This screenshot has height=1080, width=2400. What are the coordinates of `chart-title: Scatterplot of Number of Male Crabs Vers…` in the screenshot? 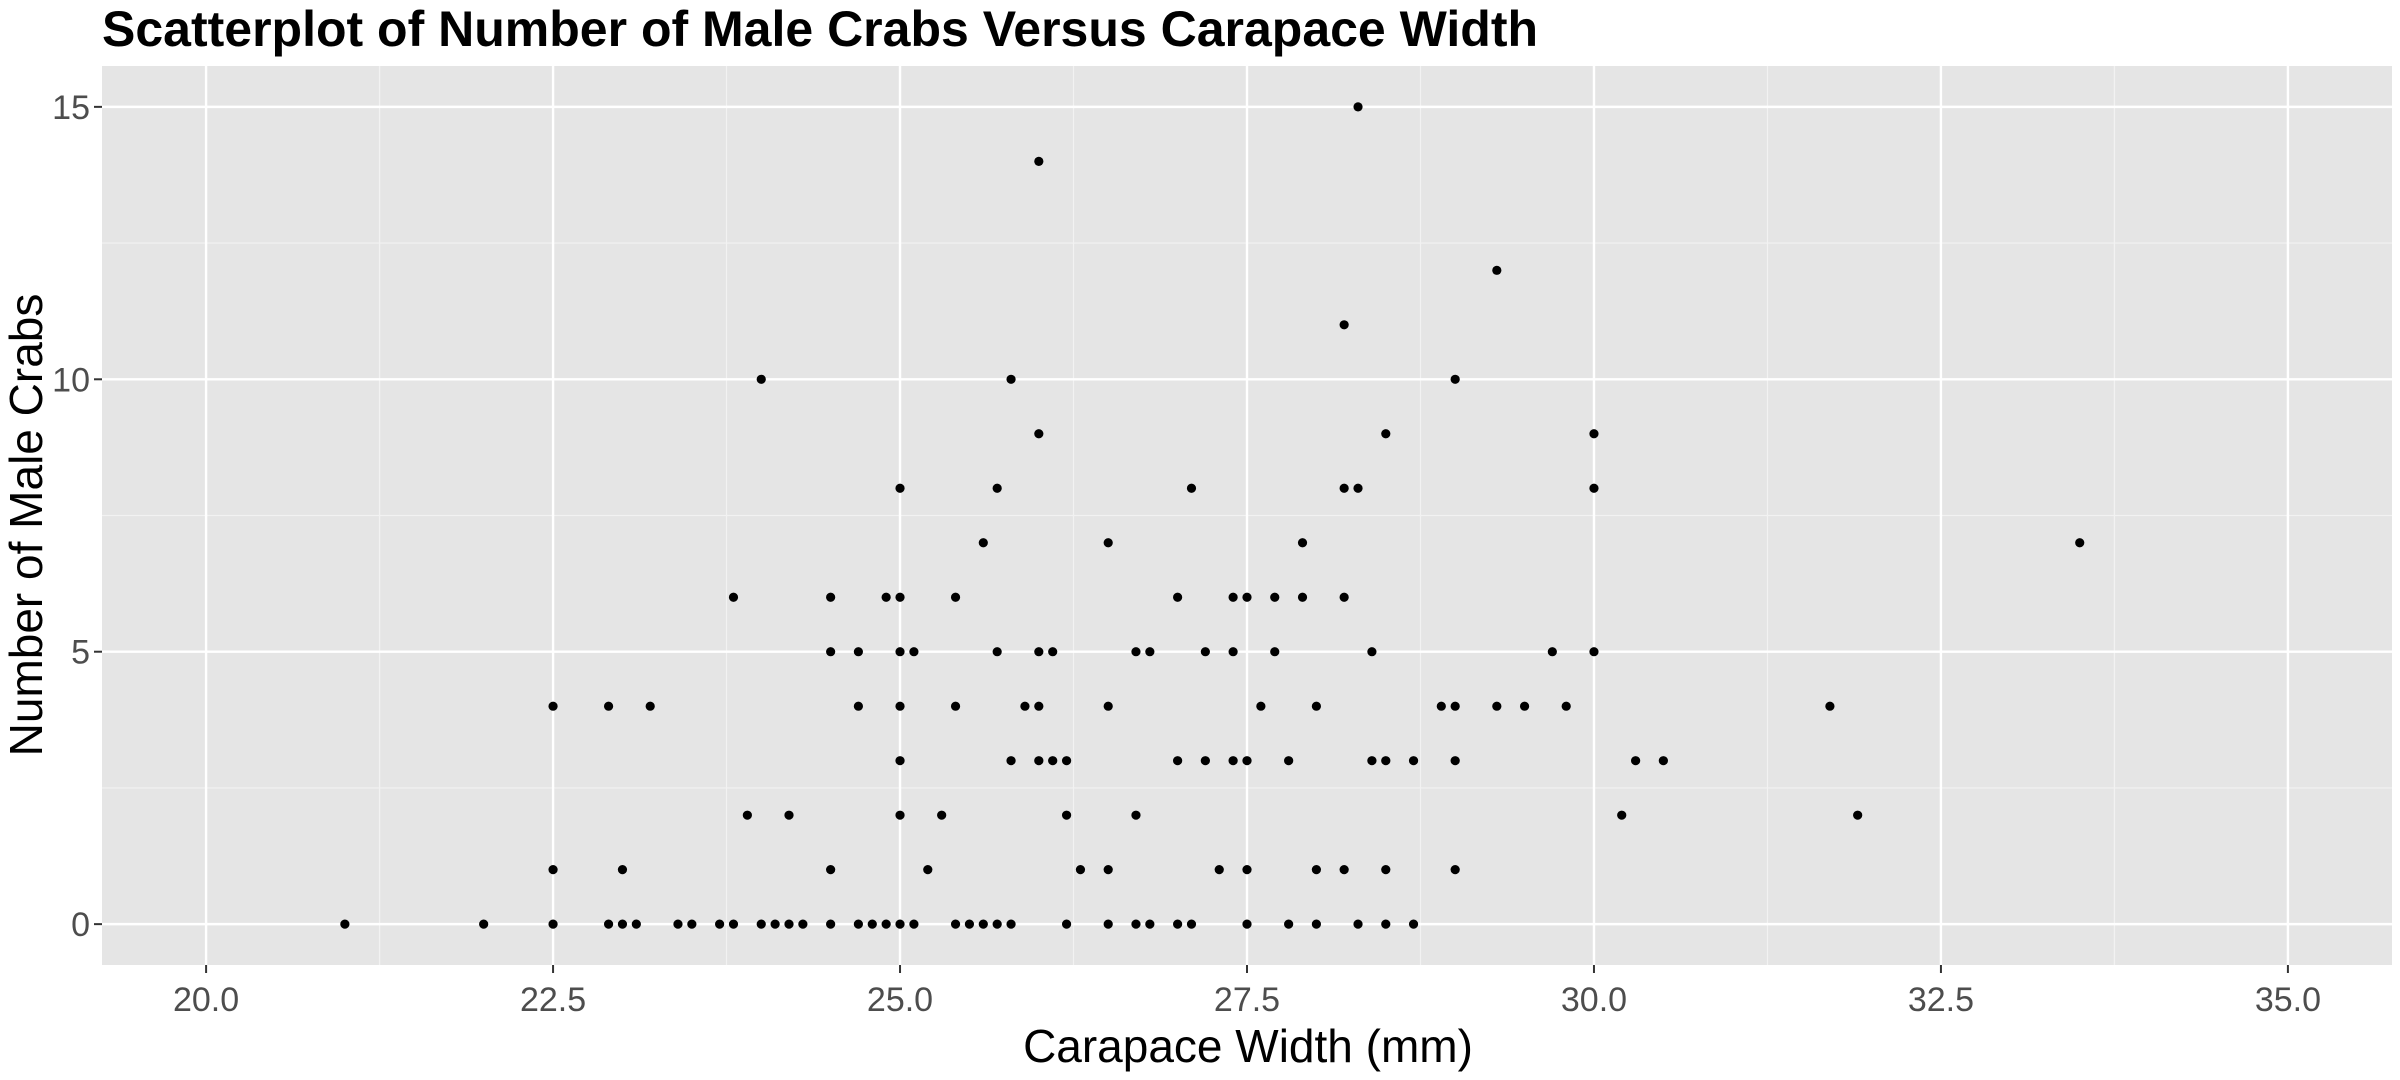 It's located at (820, 29).